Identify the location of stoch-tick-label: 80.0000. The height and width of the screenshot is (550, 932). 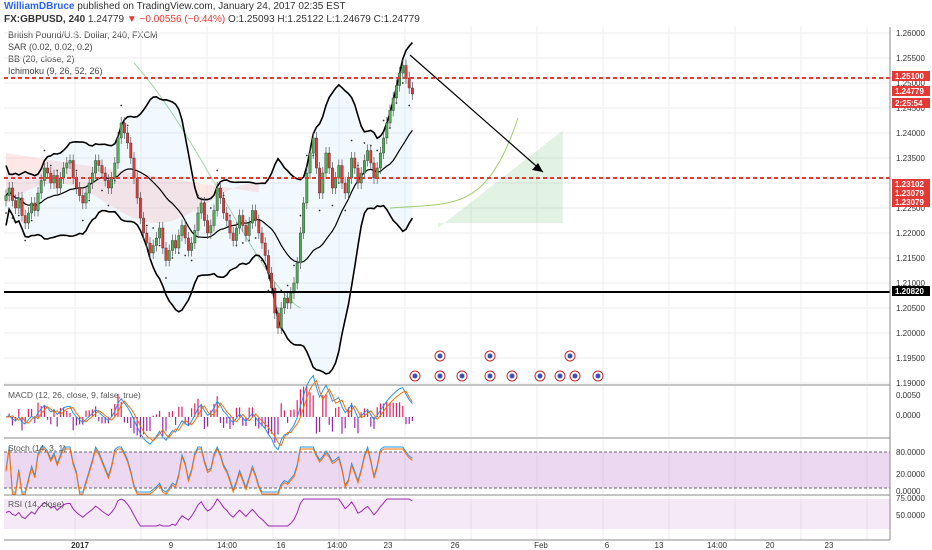
(910, 452).